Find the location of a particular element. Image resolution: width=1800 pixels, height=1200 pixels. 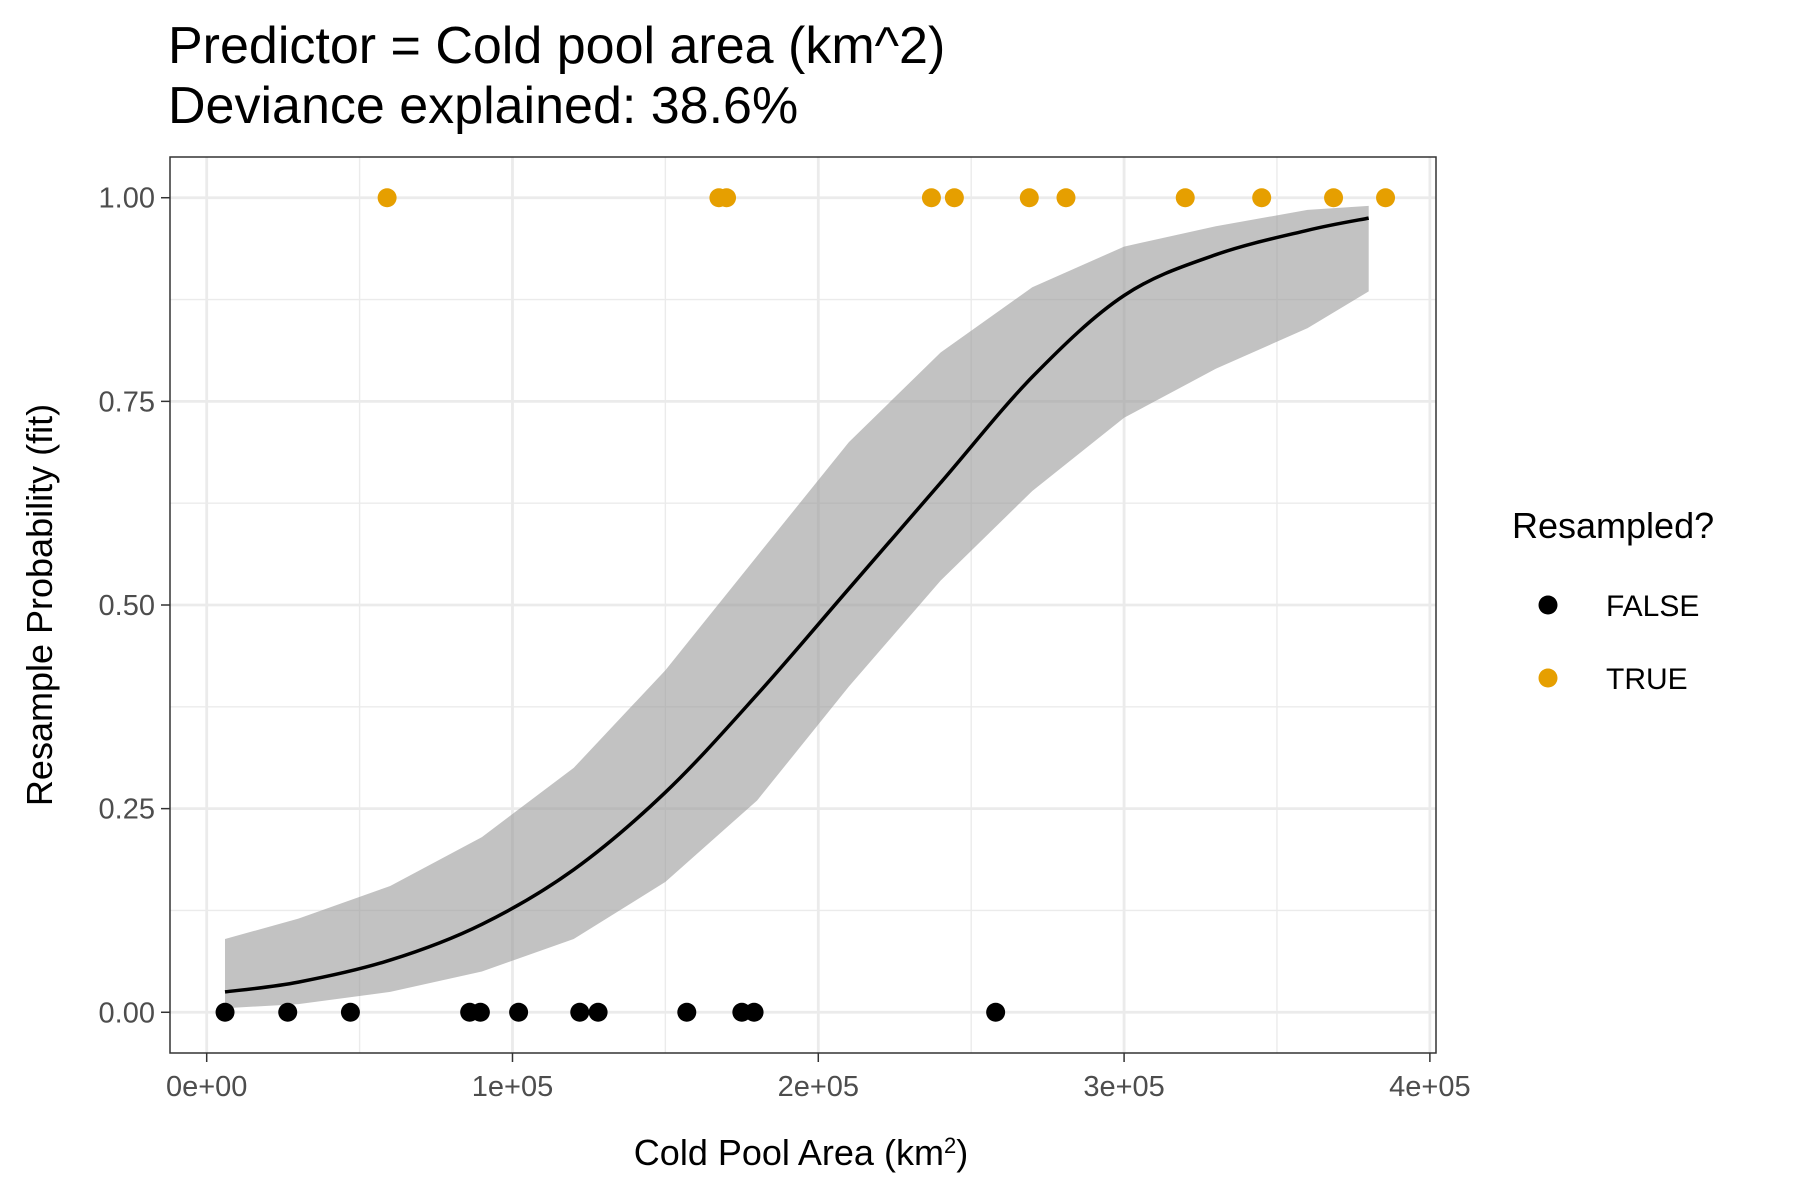

legend-key-true is located at coordinates (1548, 678).